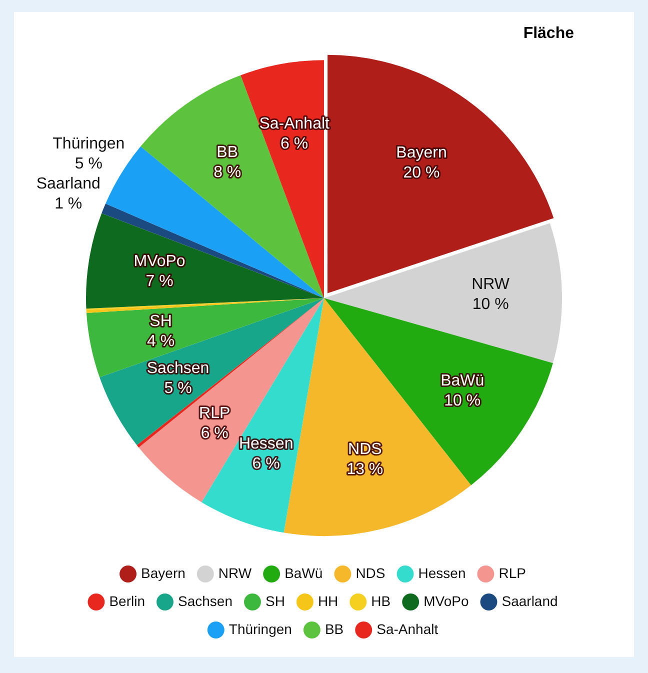 Image resolution: width=648 pixels, height=673 pixels. Describe the element at coordinates (334, 628) in the screenshot. I see `legend-label: BB` at that location.